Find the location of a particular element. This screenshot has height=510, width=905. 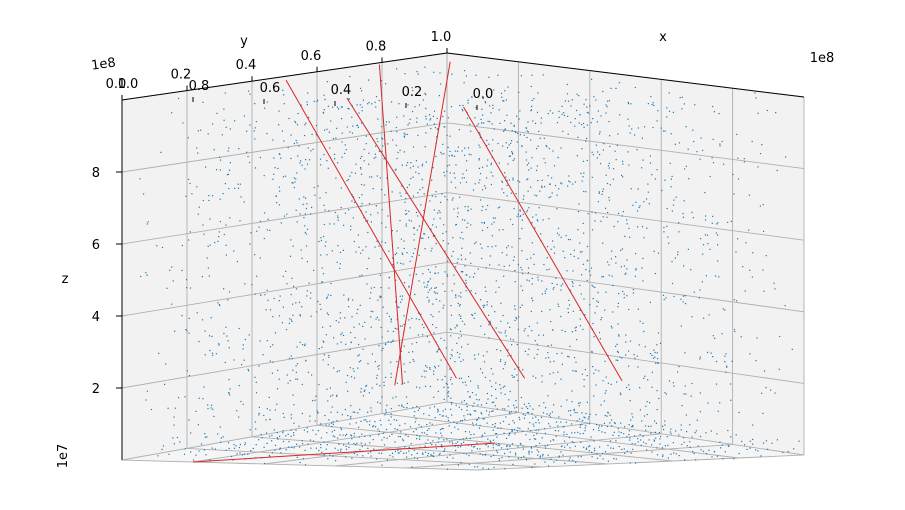

floor-pane is located at coordinates (463, 436).